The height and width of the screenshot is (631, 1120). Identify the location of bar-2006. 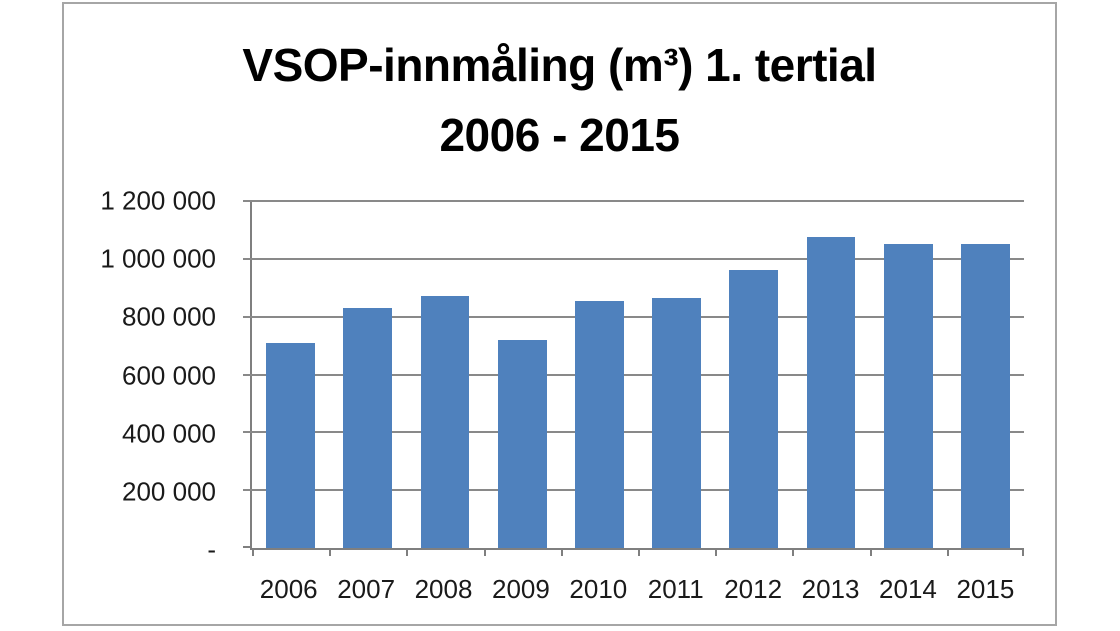
(290, 445).